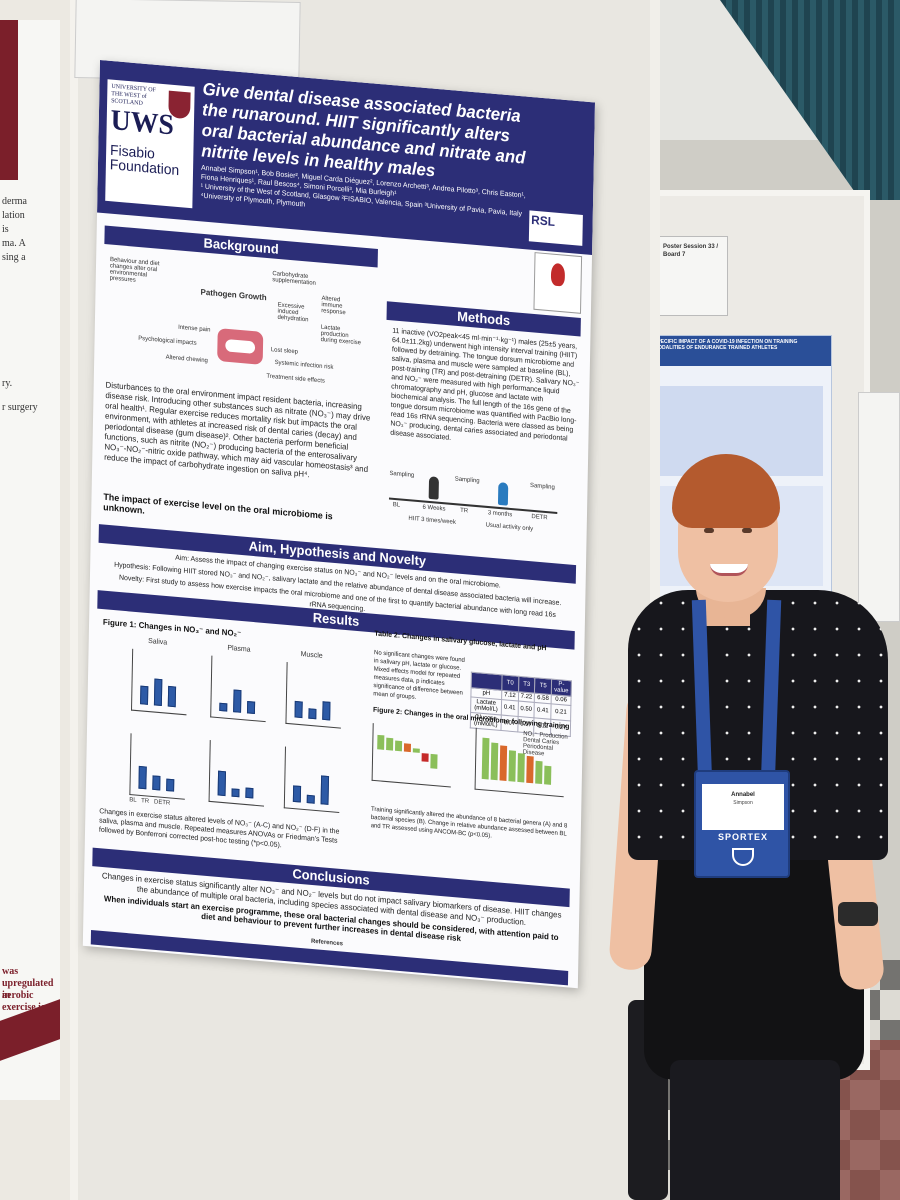 This screenshot has height=1200, width=900. Describe the element at coordinates (293, 313) in the screenshot. I see `graphic-dehydration: Excessive induced dehydration` at that location.